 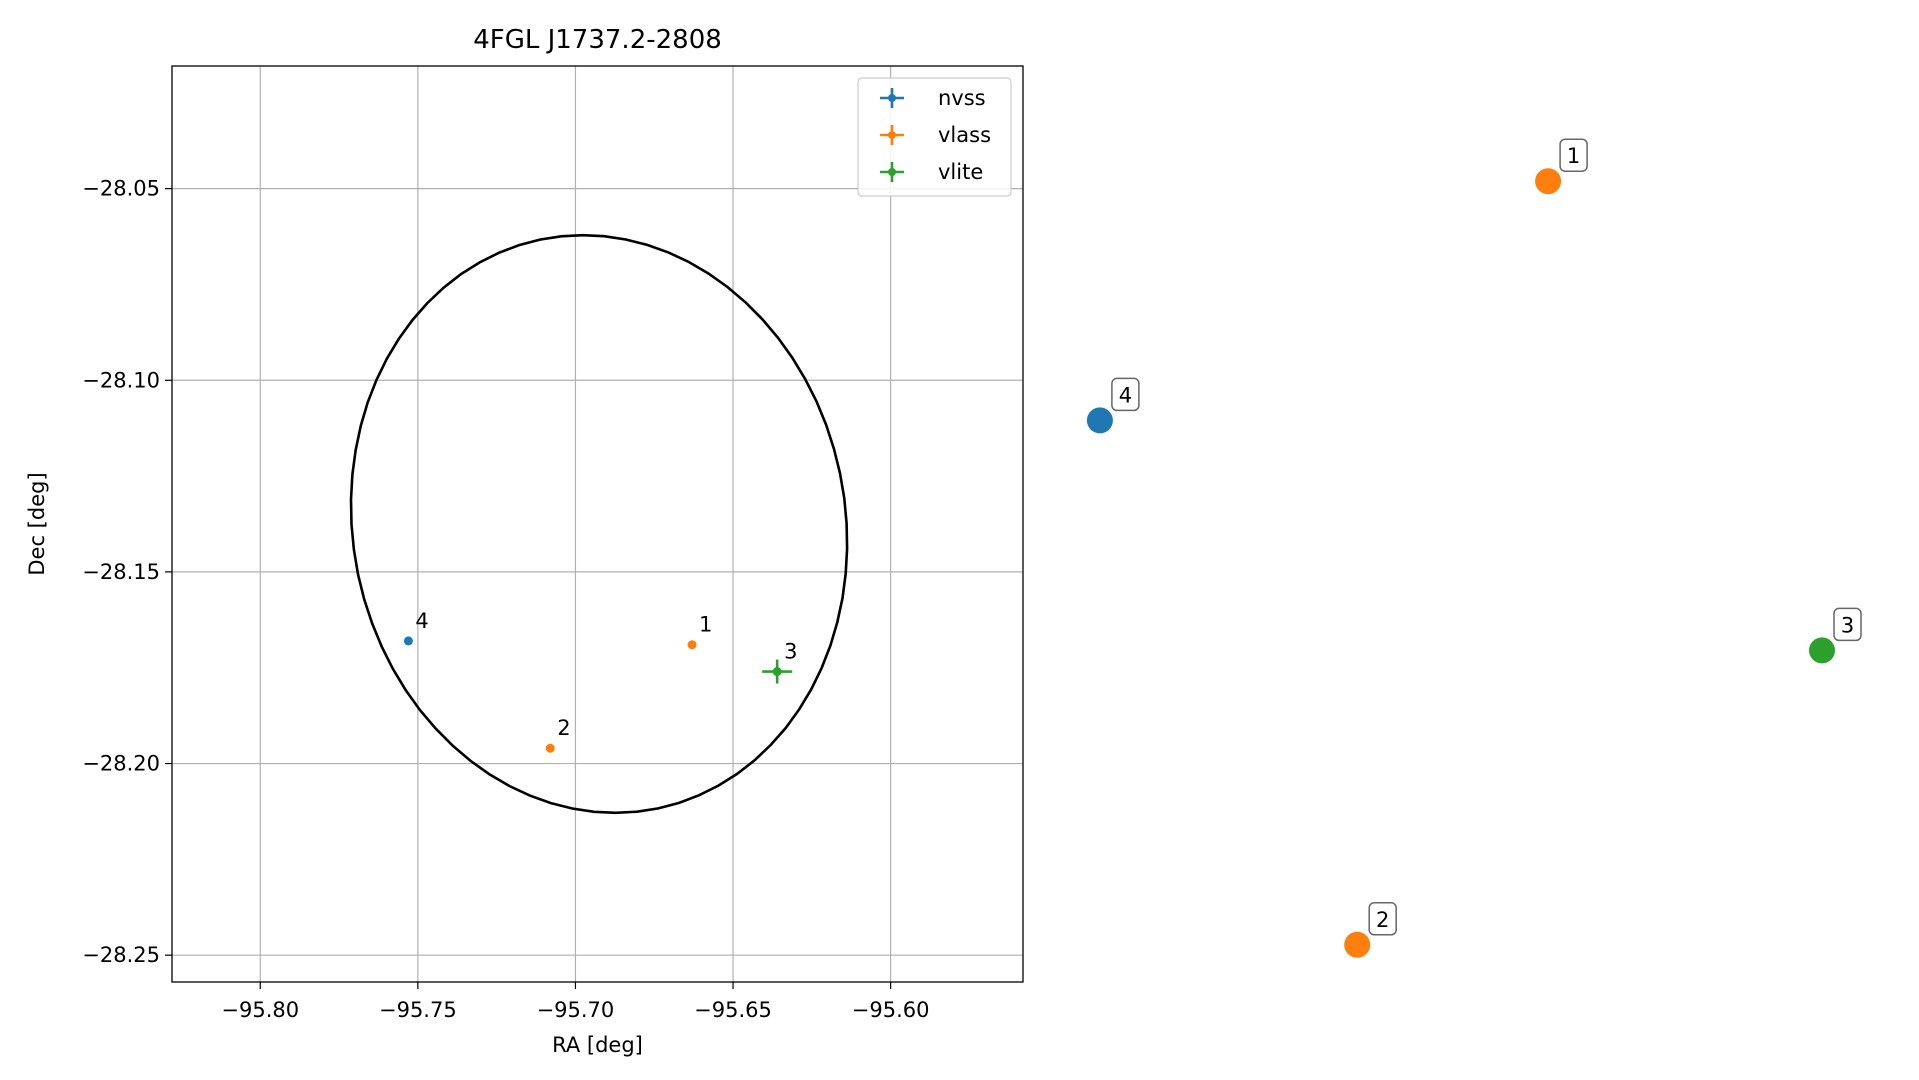 What do you see at coordinates (892, 172) in the screenshot?
I see `legend-dot-vlite` at bounding box center [892, 172].